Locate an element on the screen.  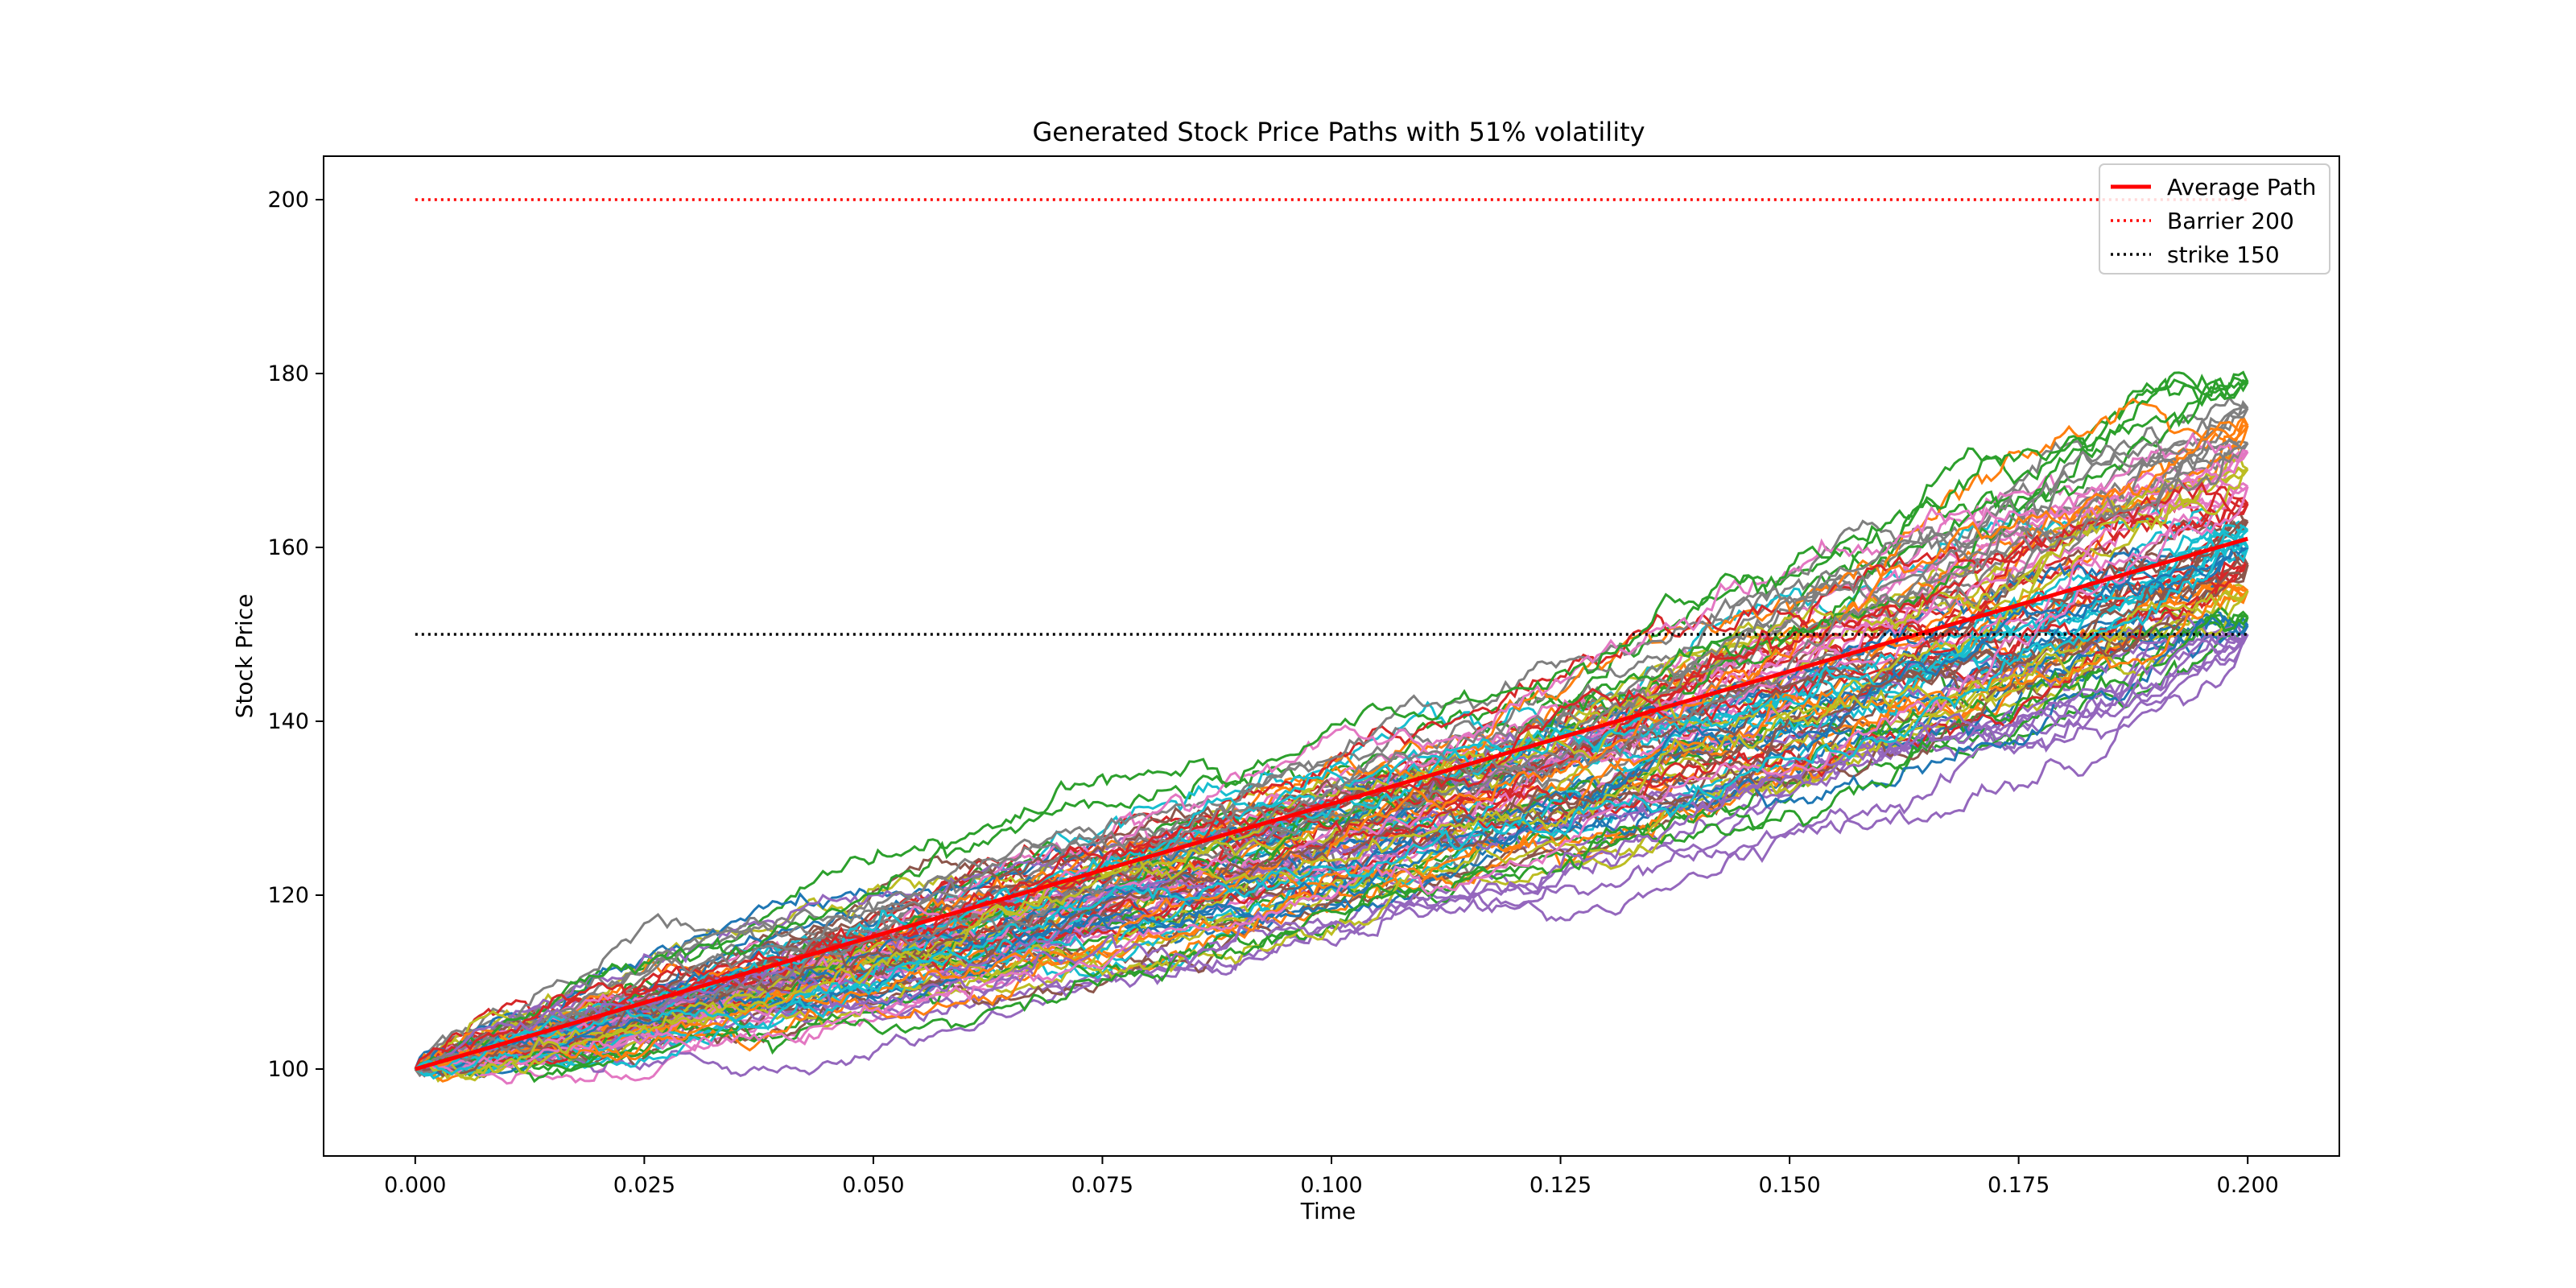
legend-label: Barrier 200 is located at coordinates (2230, 221).